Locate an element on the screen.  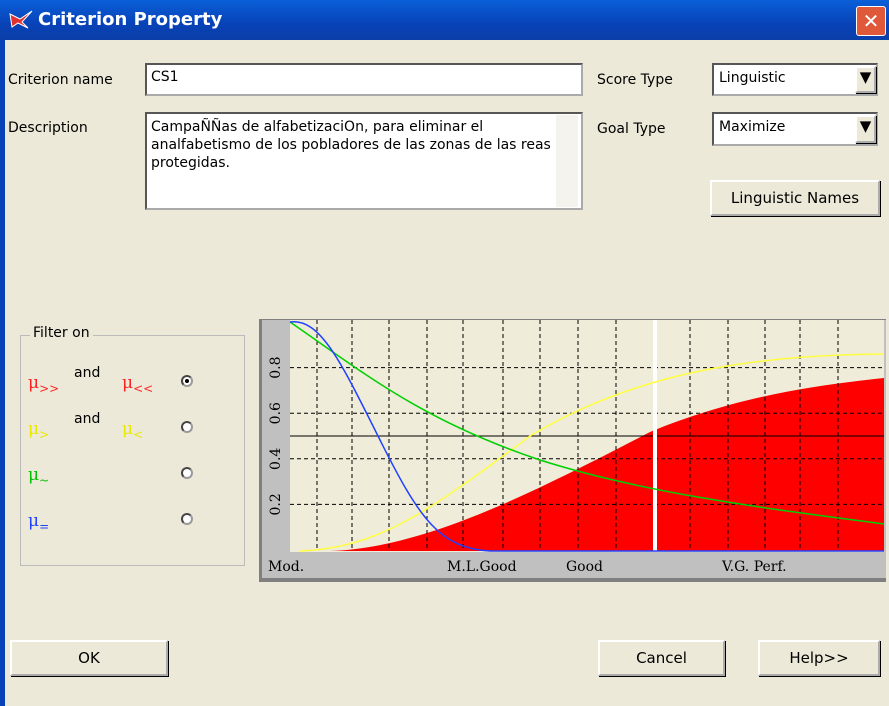
window-border is located at coordinates (2, 373).